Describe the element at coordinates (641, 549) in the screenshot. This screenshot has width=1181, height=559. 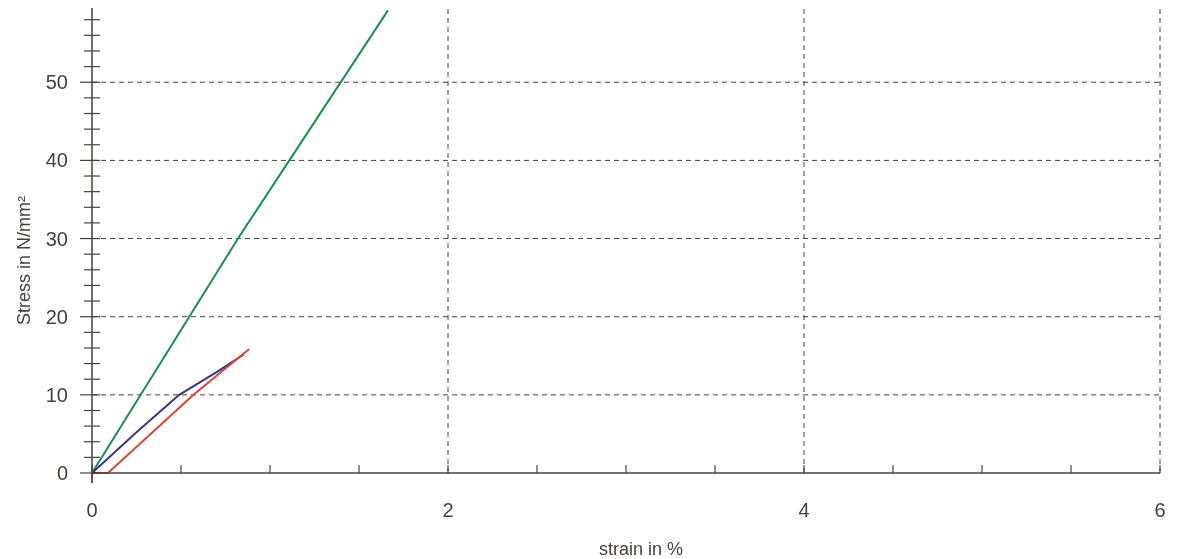
I see `x-axis-title: strain in %` at that location.